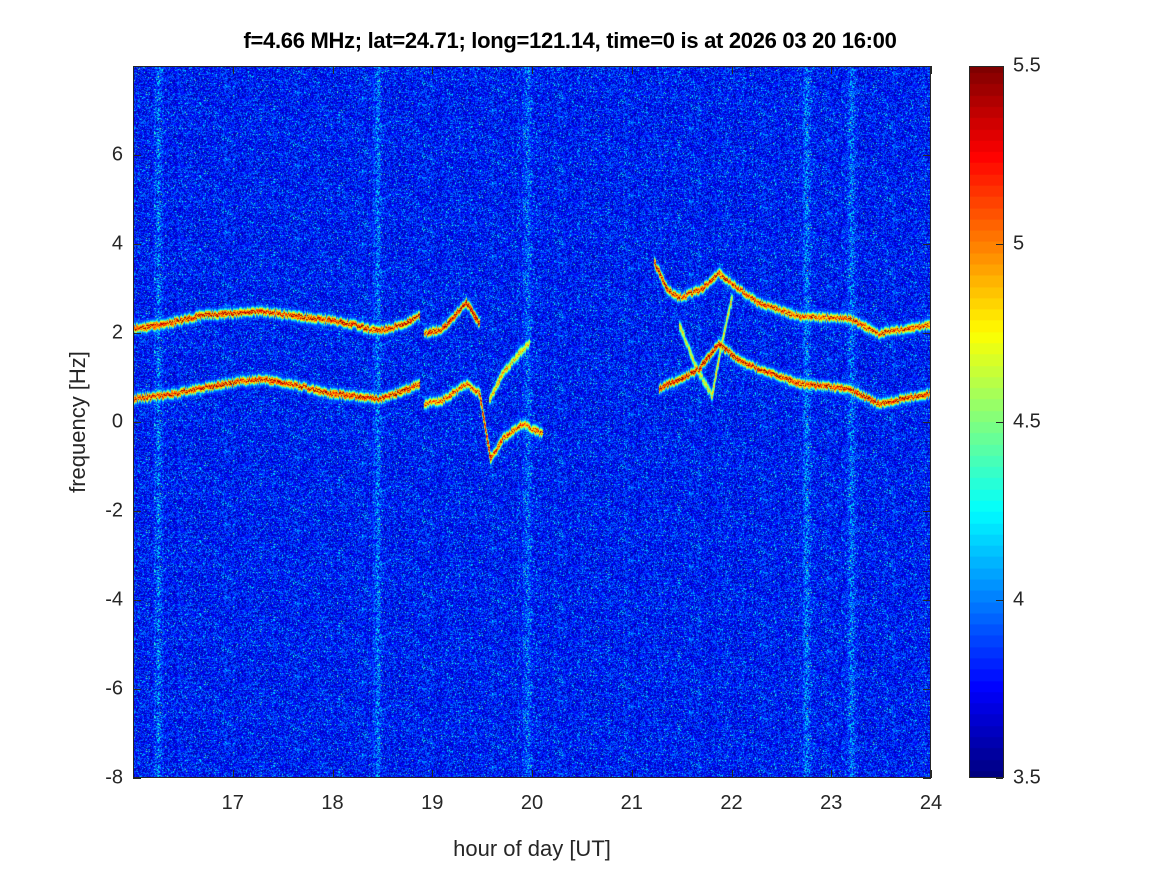 Image resolution: width=1167 pixels, height=875 pixels. I want to click on x-tick-label: 17, so click(232, 803).